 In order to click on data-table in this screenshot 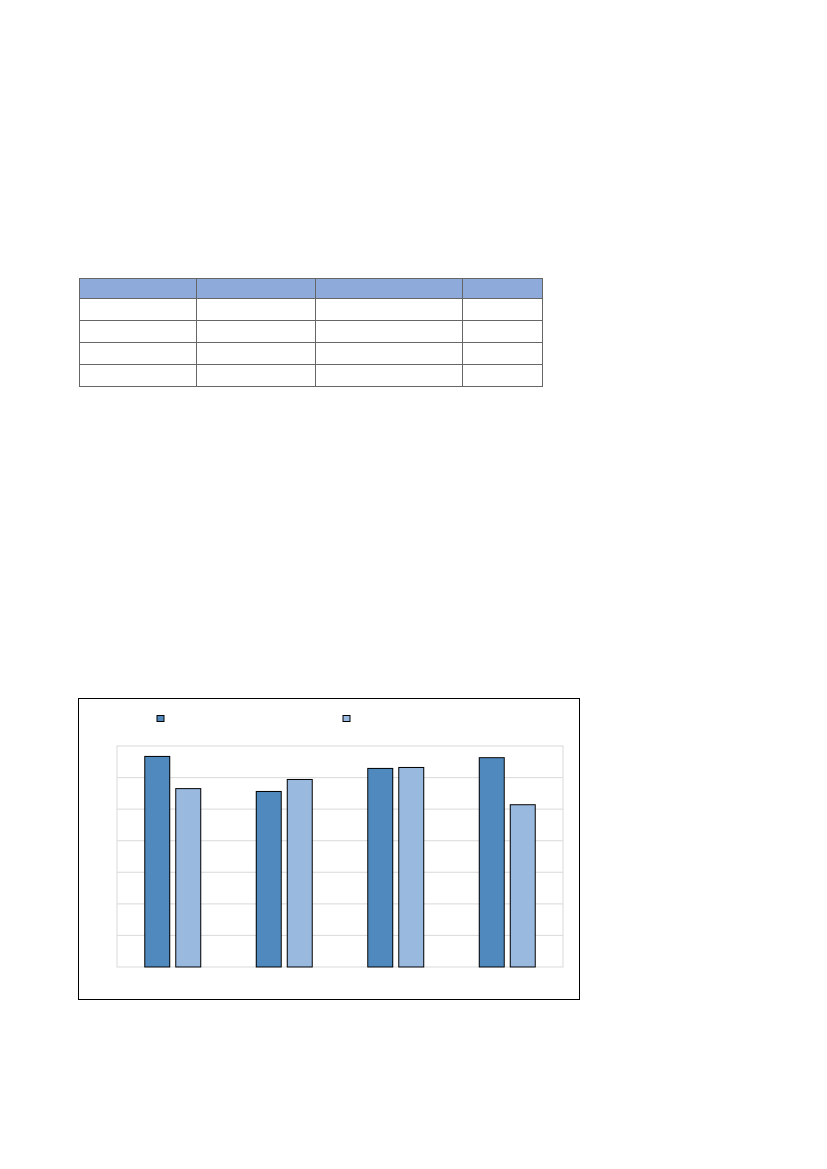, I will do `click(311, 332)`.